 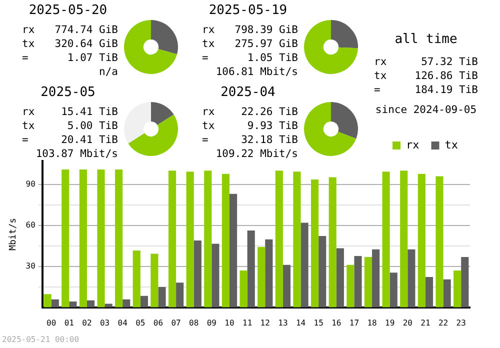 What do you see at coordinates (70, 30) in the screenshot?
I see `text: rx 774.74 GiB` at bounding box center [70, 30].